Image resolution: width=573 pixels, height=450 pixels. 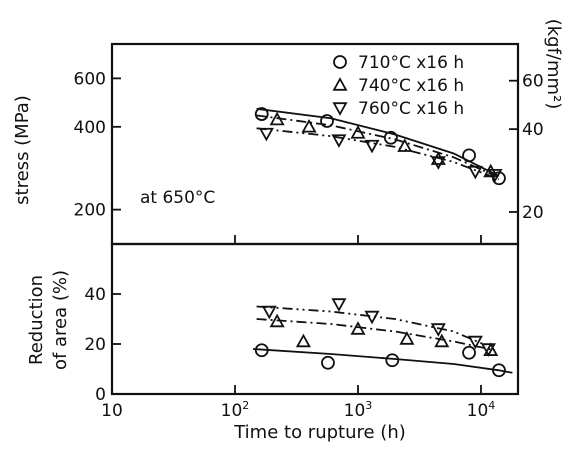 What do you see at coordinates (95, 345) in the screenshot?
I see `bottom-y-tick-label: 20` at bounding box center [95, 345].